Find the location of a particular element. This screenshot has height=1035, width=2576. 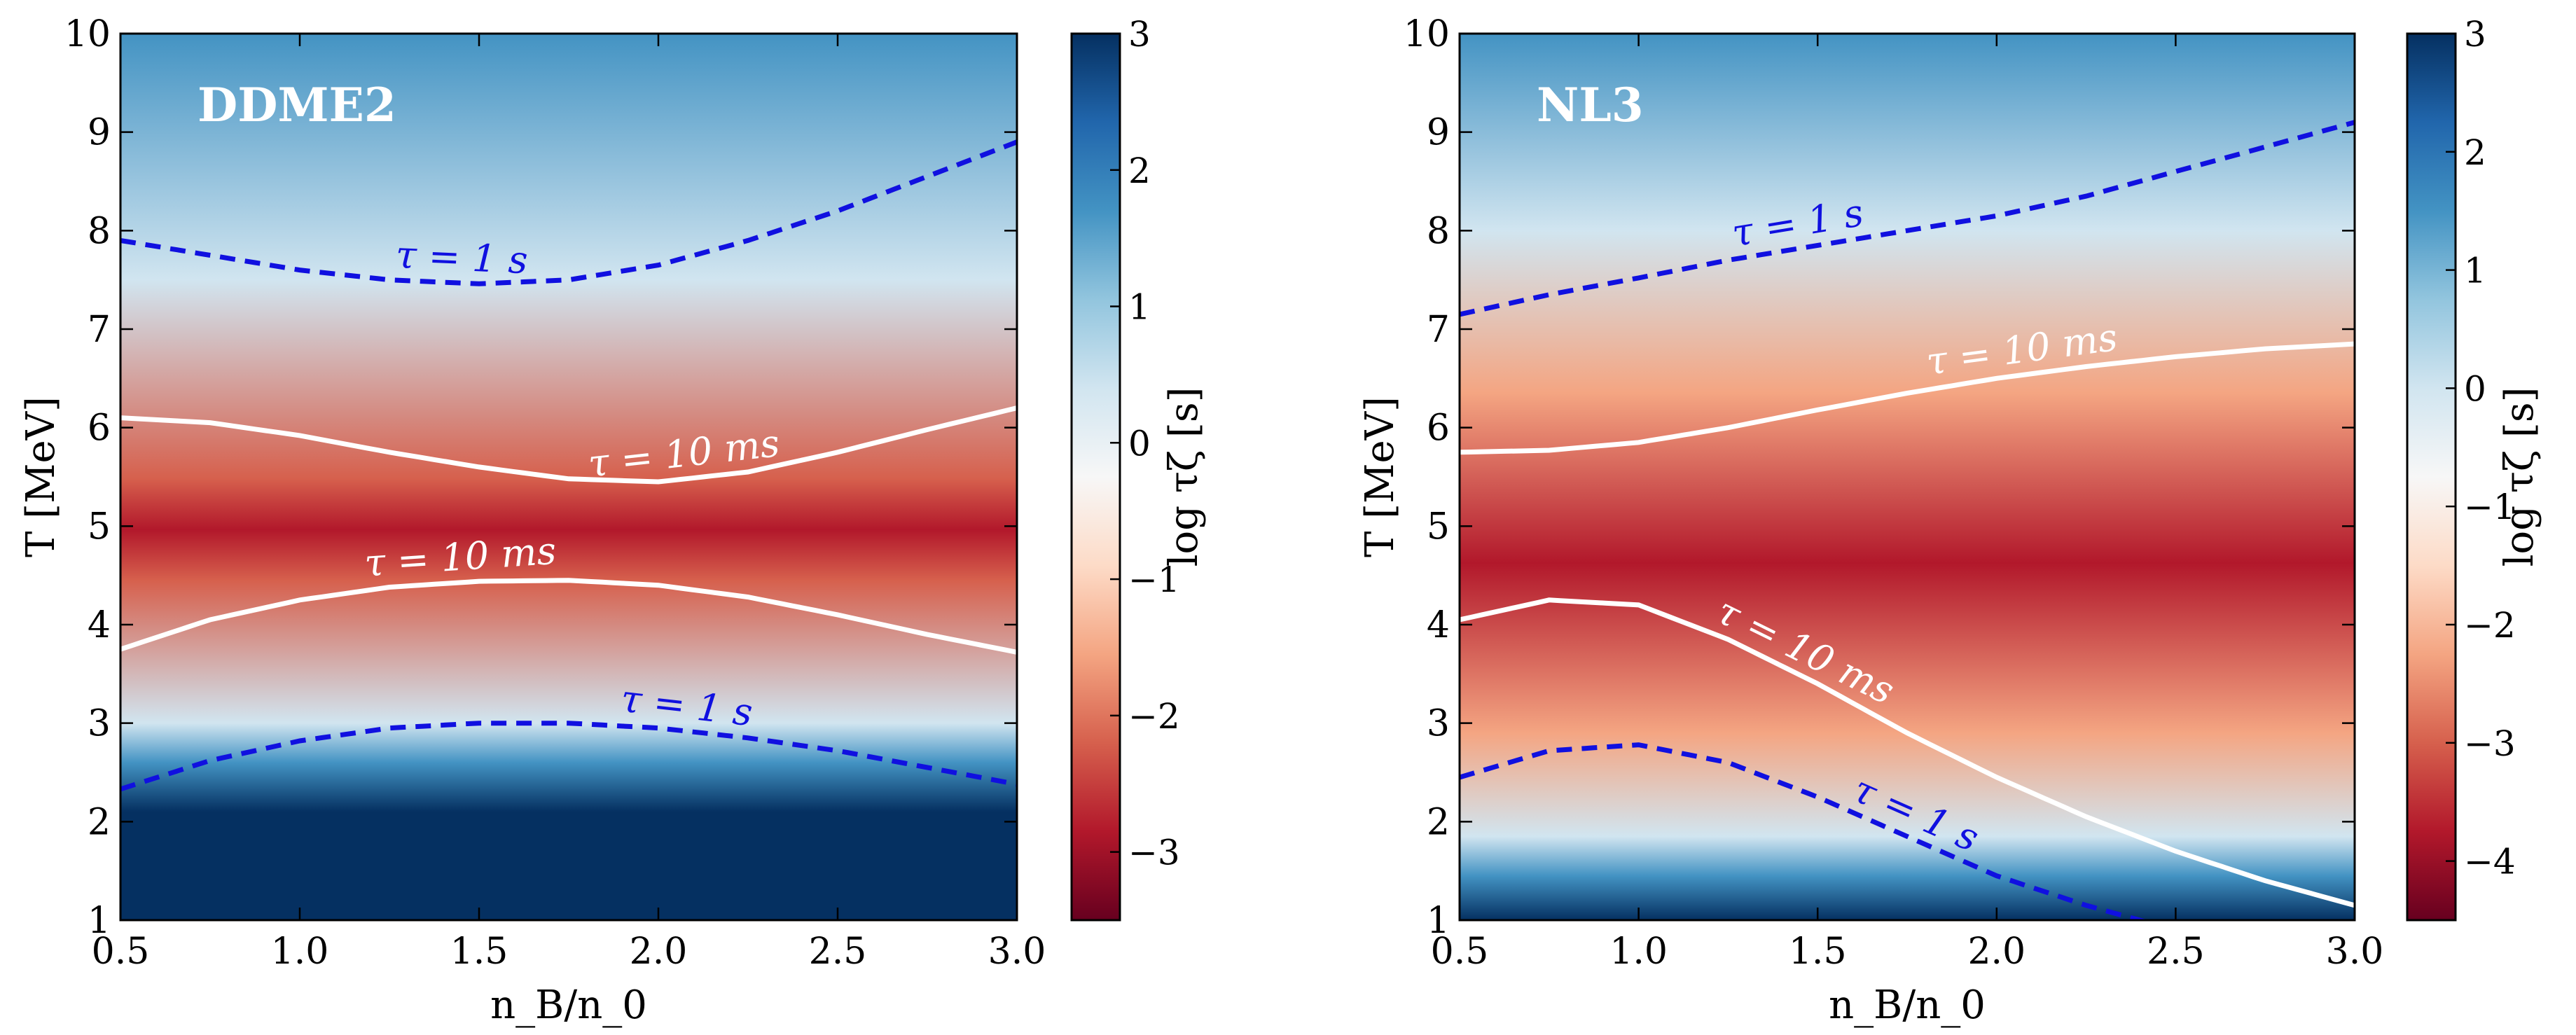

contour-label-0: τ = 1 s is located at coordinates (462, 257).